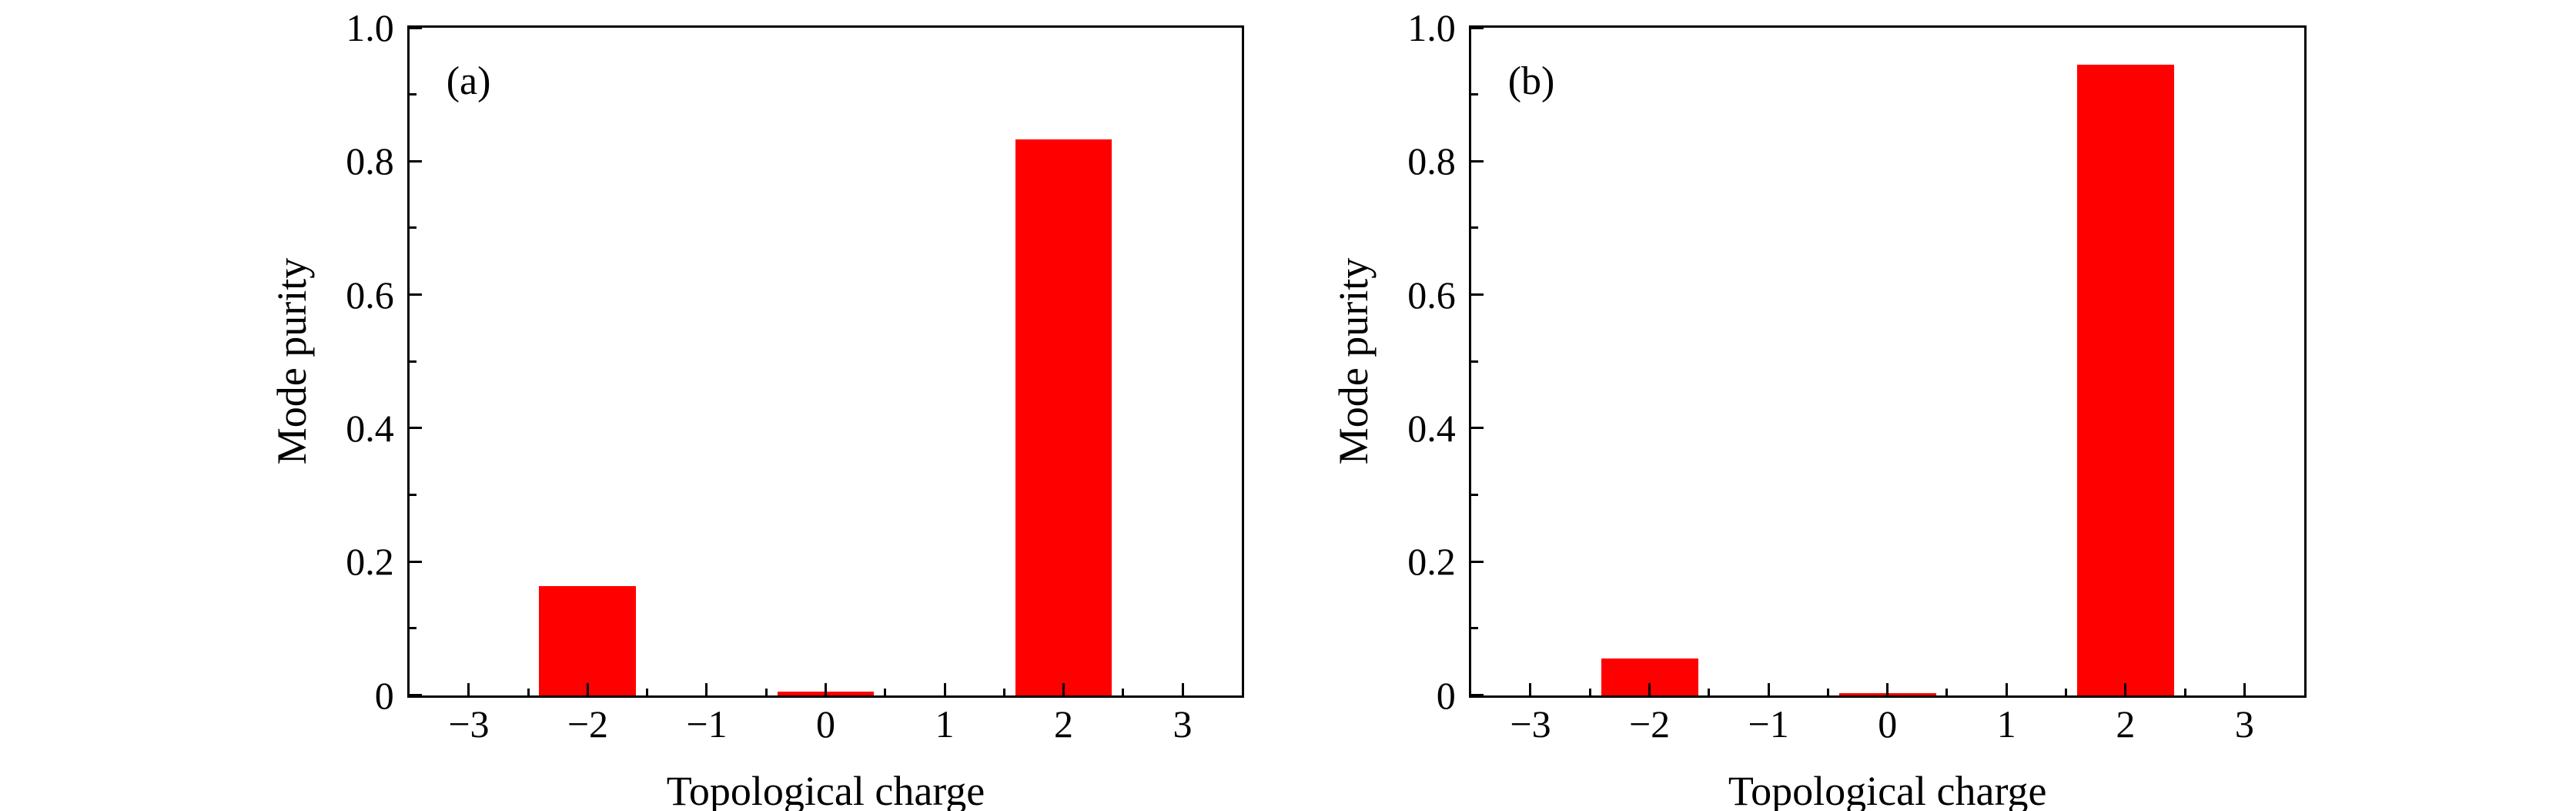  Describe the element at coordinates (1531, 81) in the screenshot. I see `panel-b-label: (b)` at that location.